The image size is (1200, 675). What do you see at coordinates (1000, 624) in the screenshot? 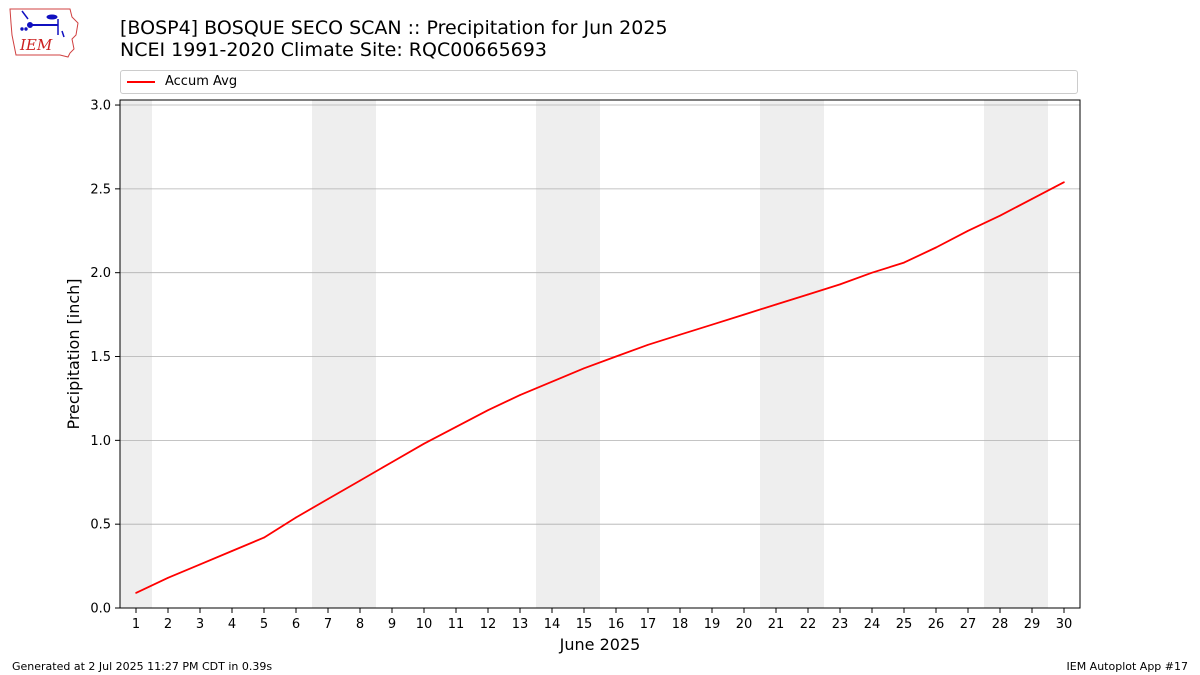
I see `x-tick-label: 28` at bounding box center [1000, 624].